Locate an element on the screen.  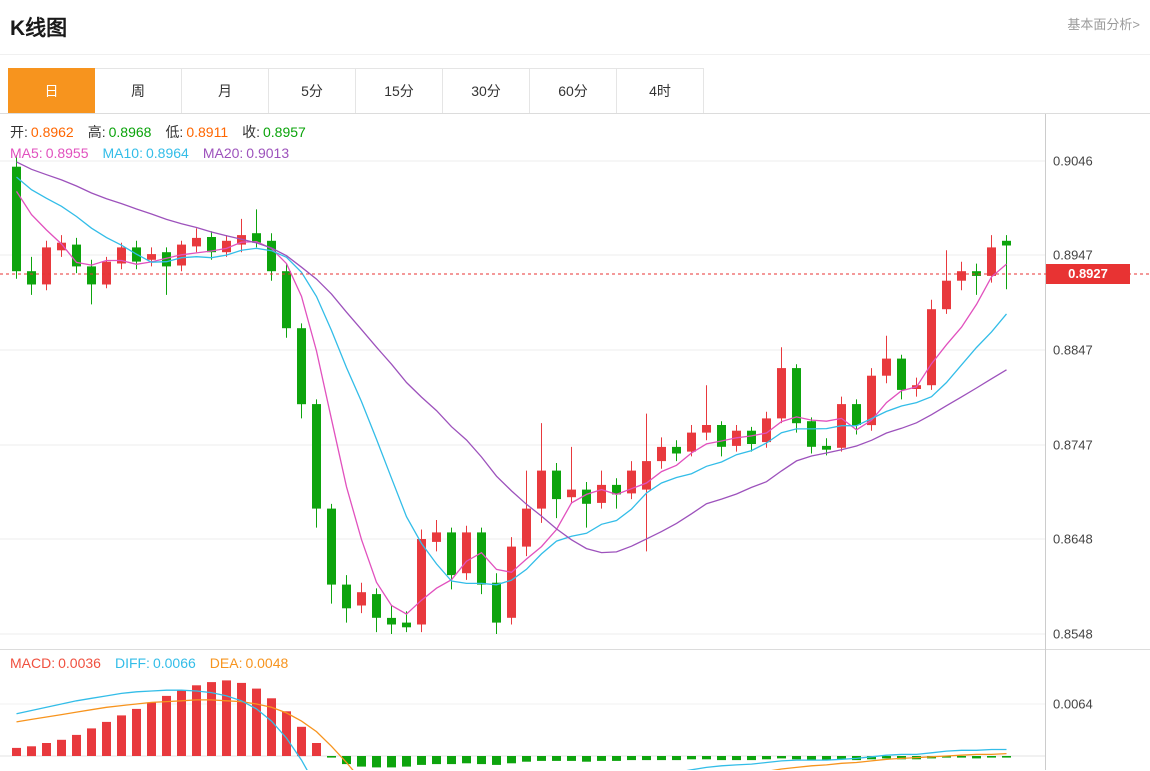
macd-readout: MACD: 0.0036 DIFF: 0.0066 DEA: 0.0048 is located at coordinates (156, 663).